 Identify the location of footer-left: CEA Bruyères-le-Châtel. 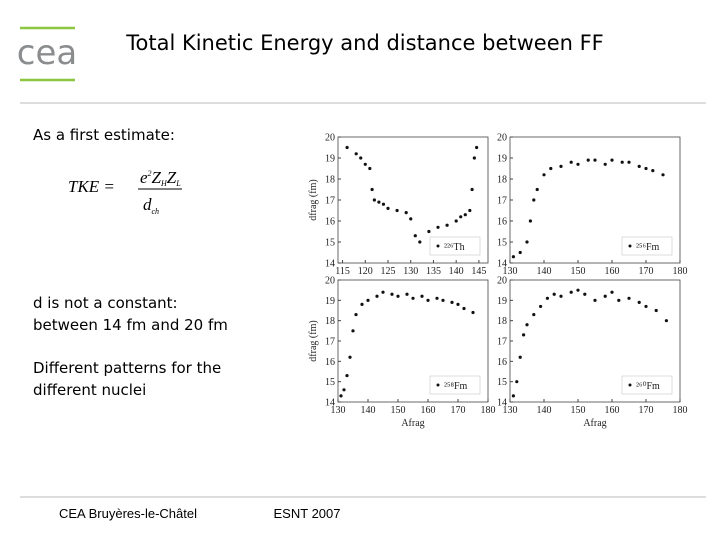
(128, 513).